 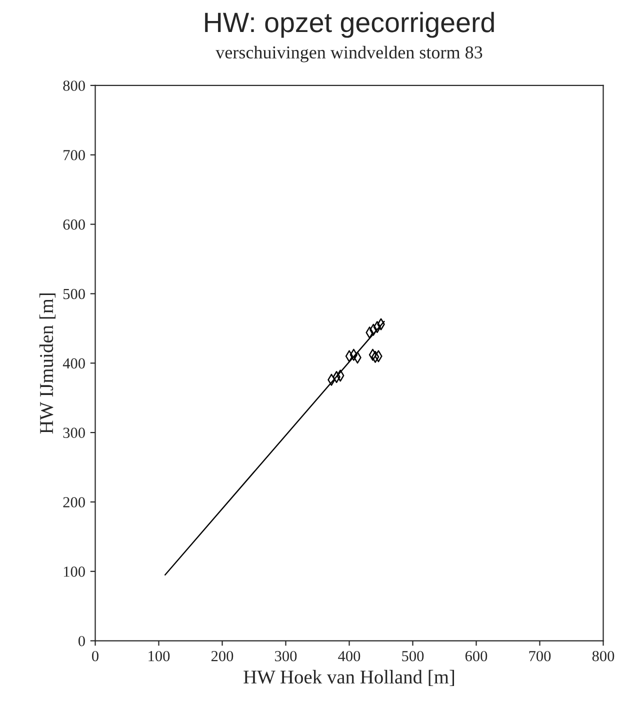 What do you see at coordinates (74, 433) in the screenshot?
I see `y-tick-label: 300` at bounding box center [74, 433].